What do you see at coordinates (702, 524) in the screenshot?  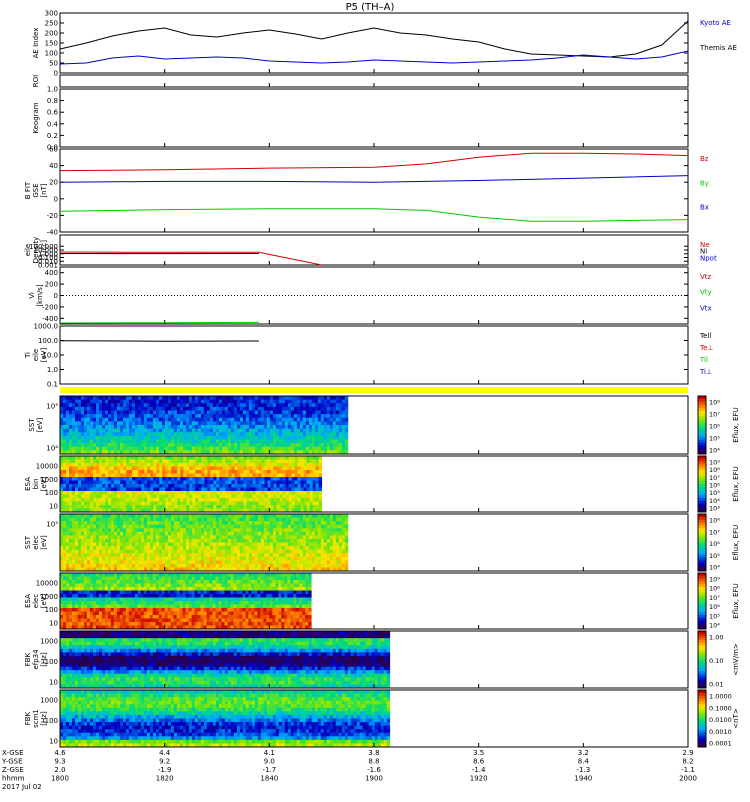 I see `sst2-colorbar-cell` at bounding box center [702, 524].